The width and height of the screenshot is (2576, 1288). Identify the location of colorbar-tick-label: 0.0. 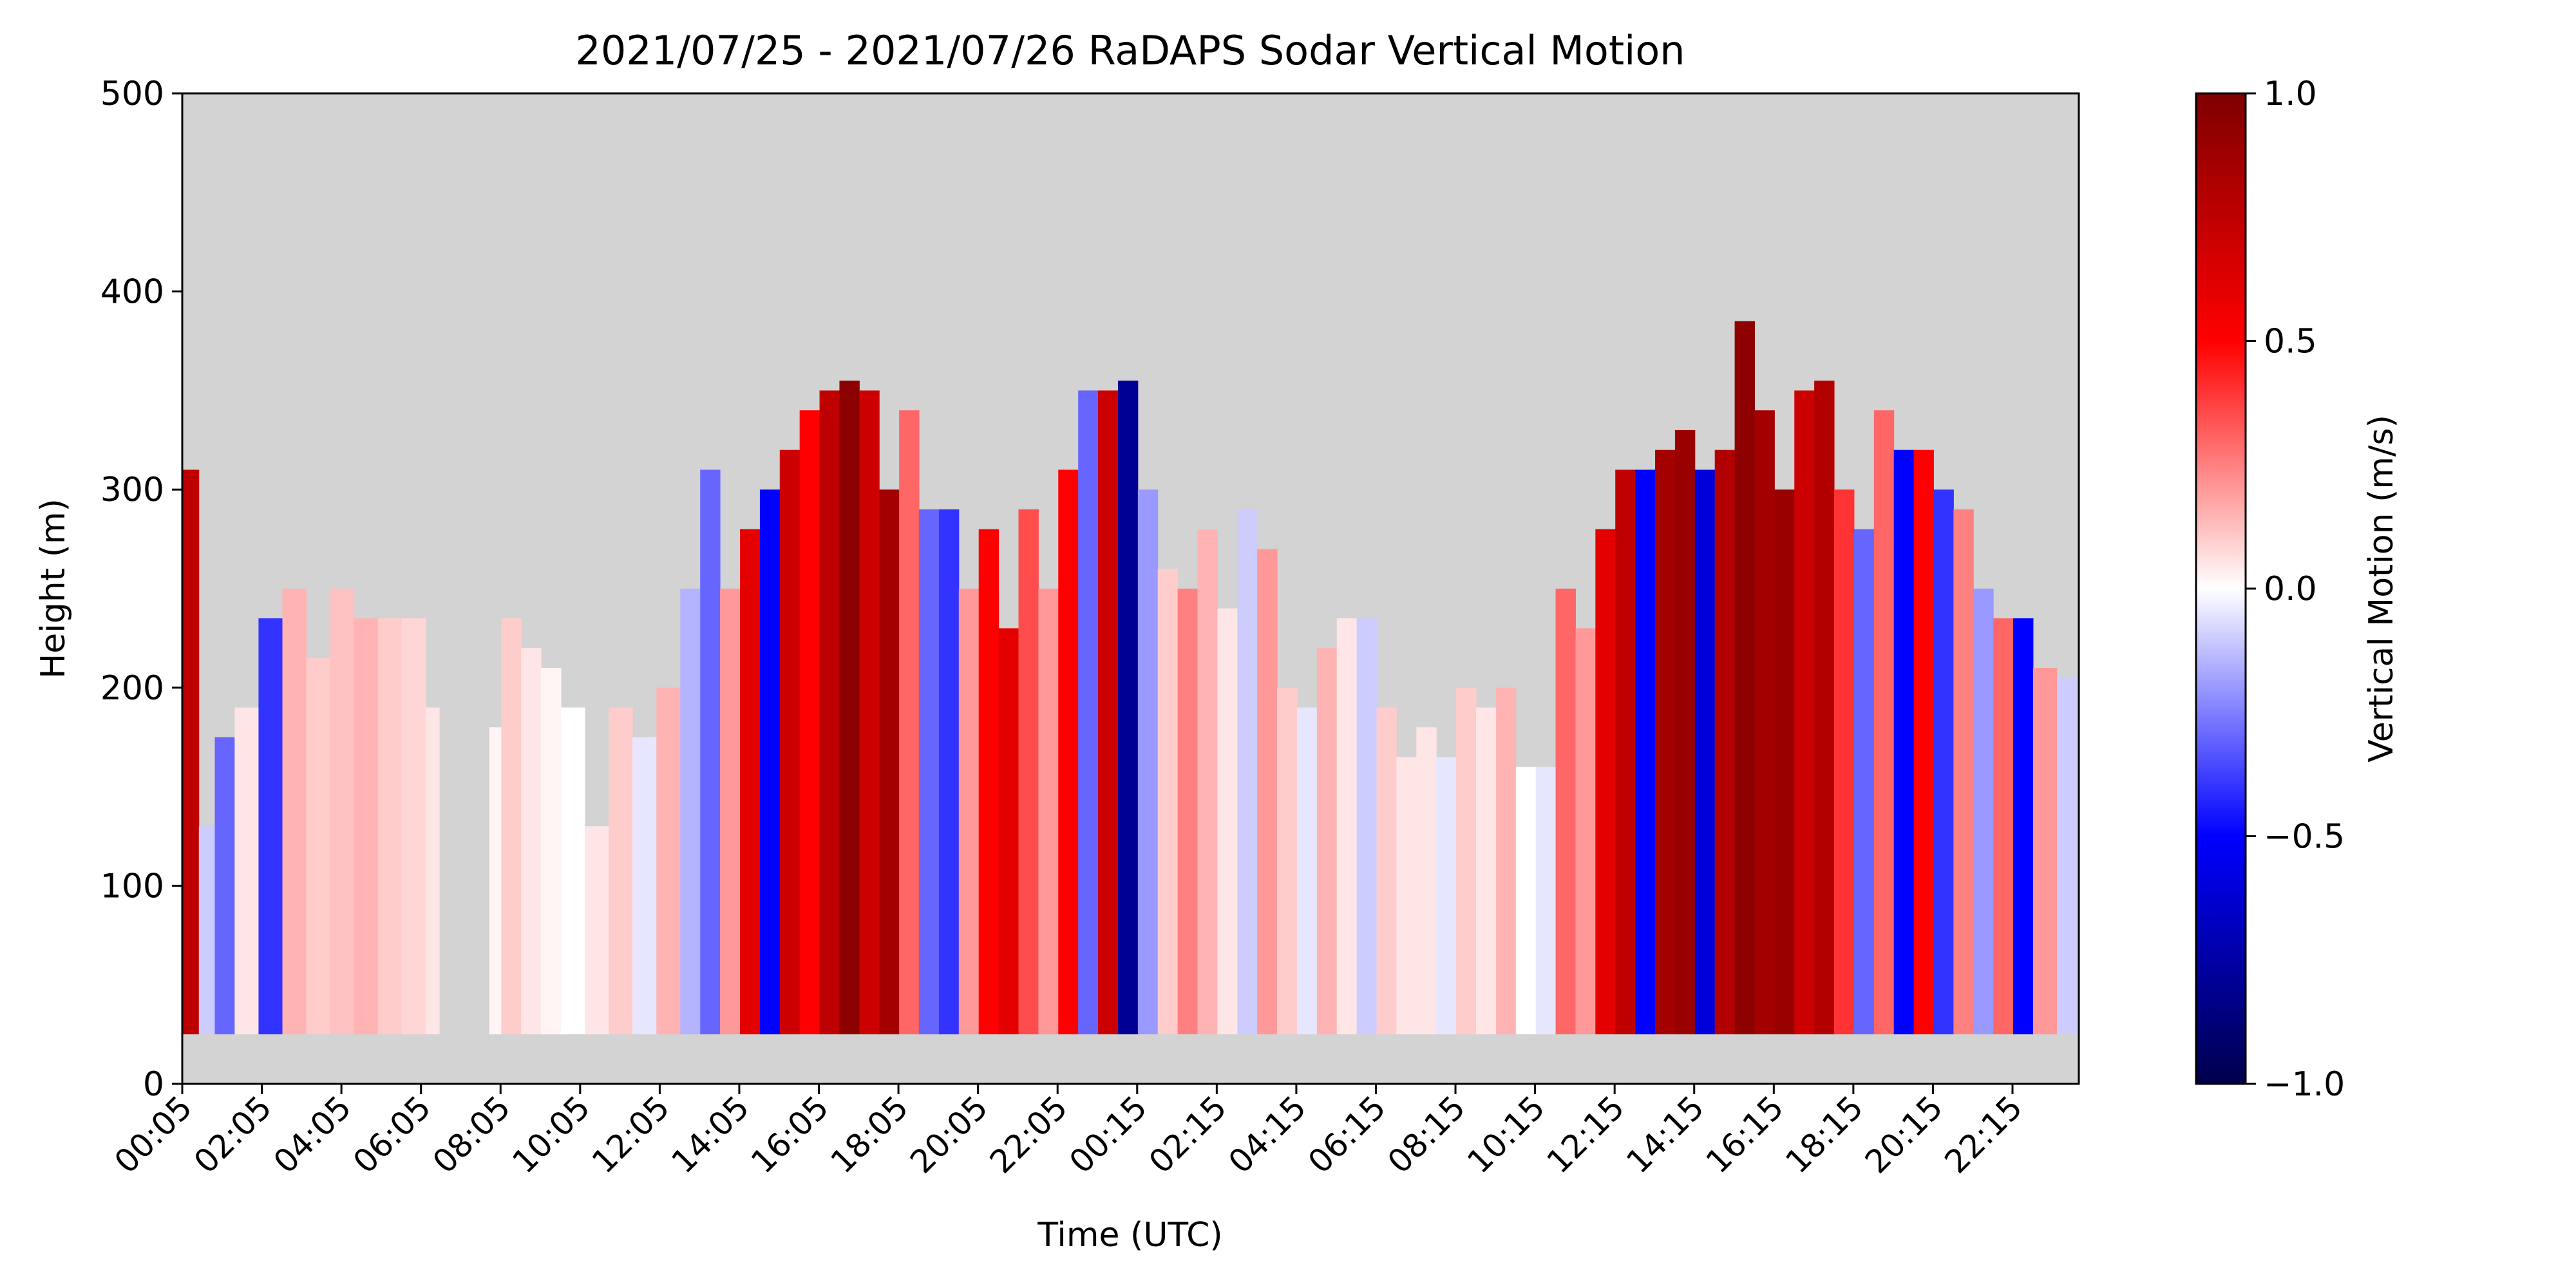
(2291, 589).